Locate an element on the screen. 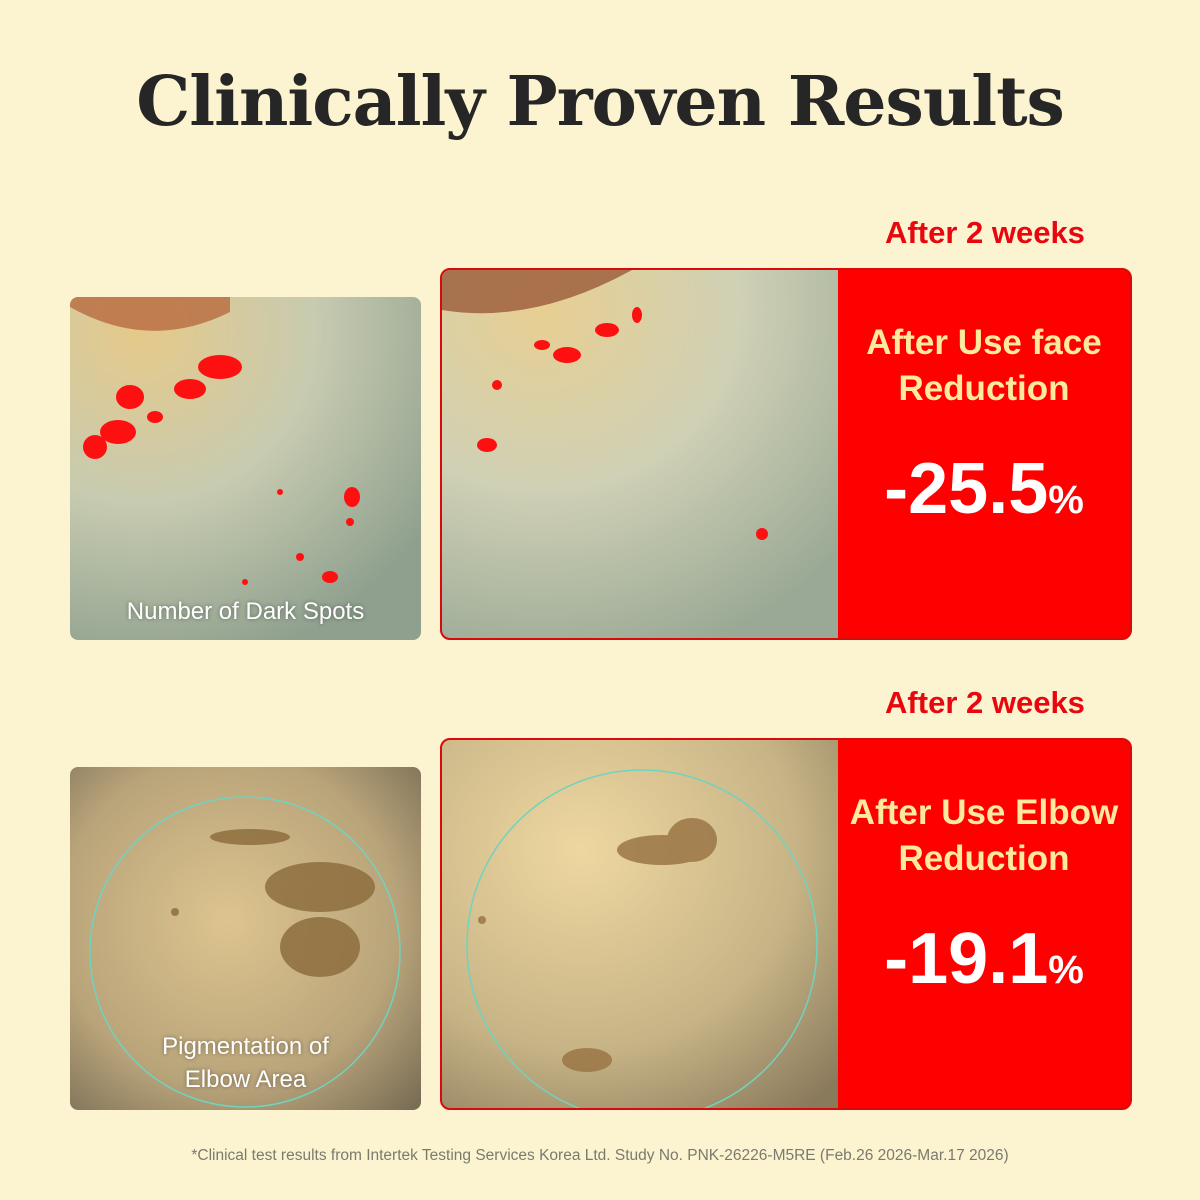 This screenshot has width=1200, height=1200. before-label: Number of Dark Spots is located at coordinates (245, 611).